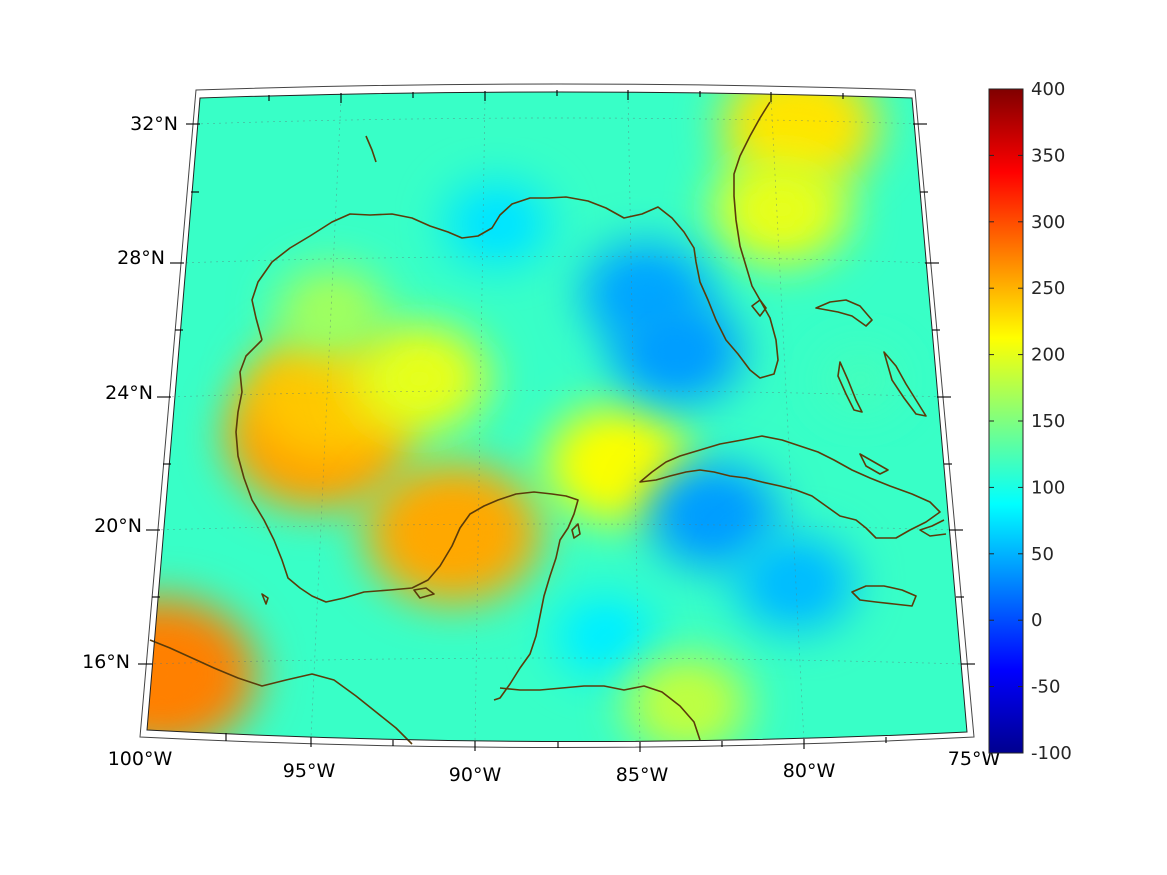  What do you see at coordinates (309, 771) in the screenshot?
I see `lon-label-95w: 95°W` at bounding box center [309, 771].